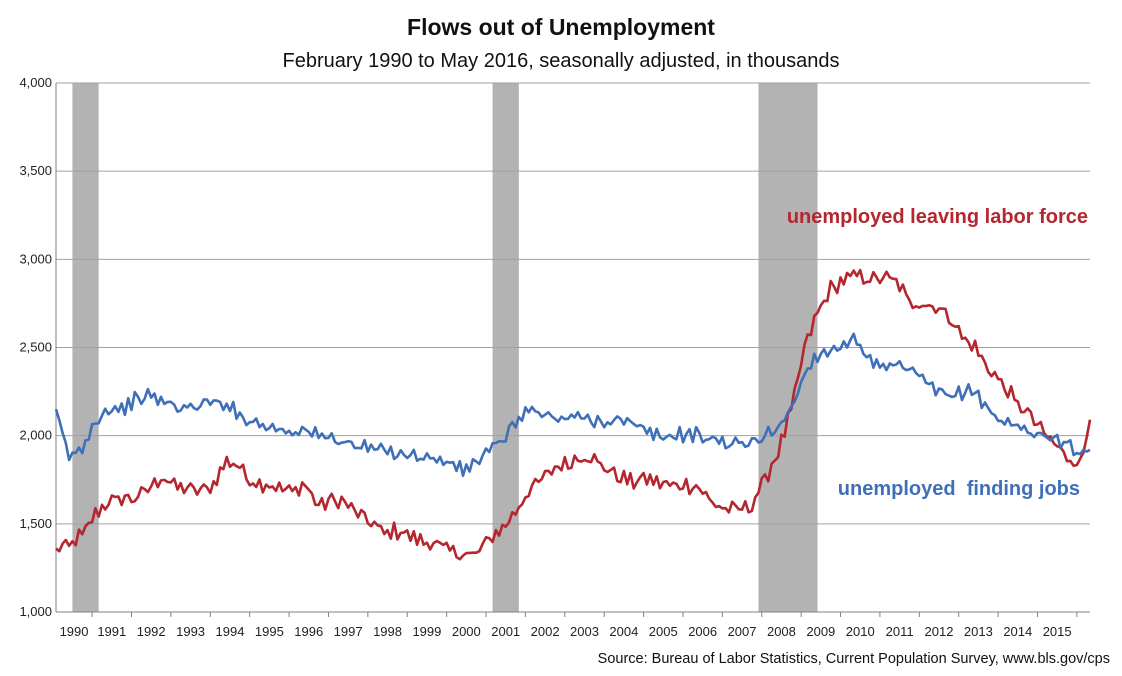 This screenshot has width=1122, height=676. Describe the element at coordinates (230, 631) in the screenshot. I see `x-tick-label: 1994` at that location.